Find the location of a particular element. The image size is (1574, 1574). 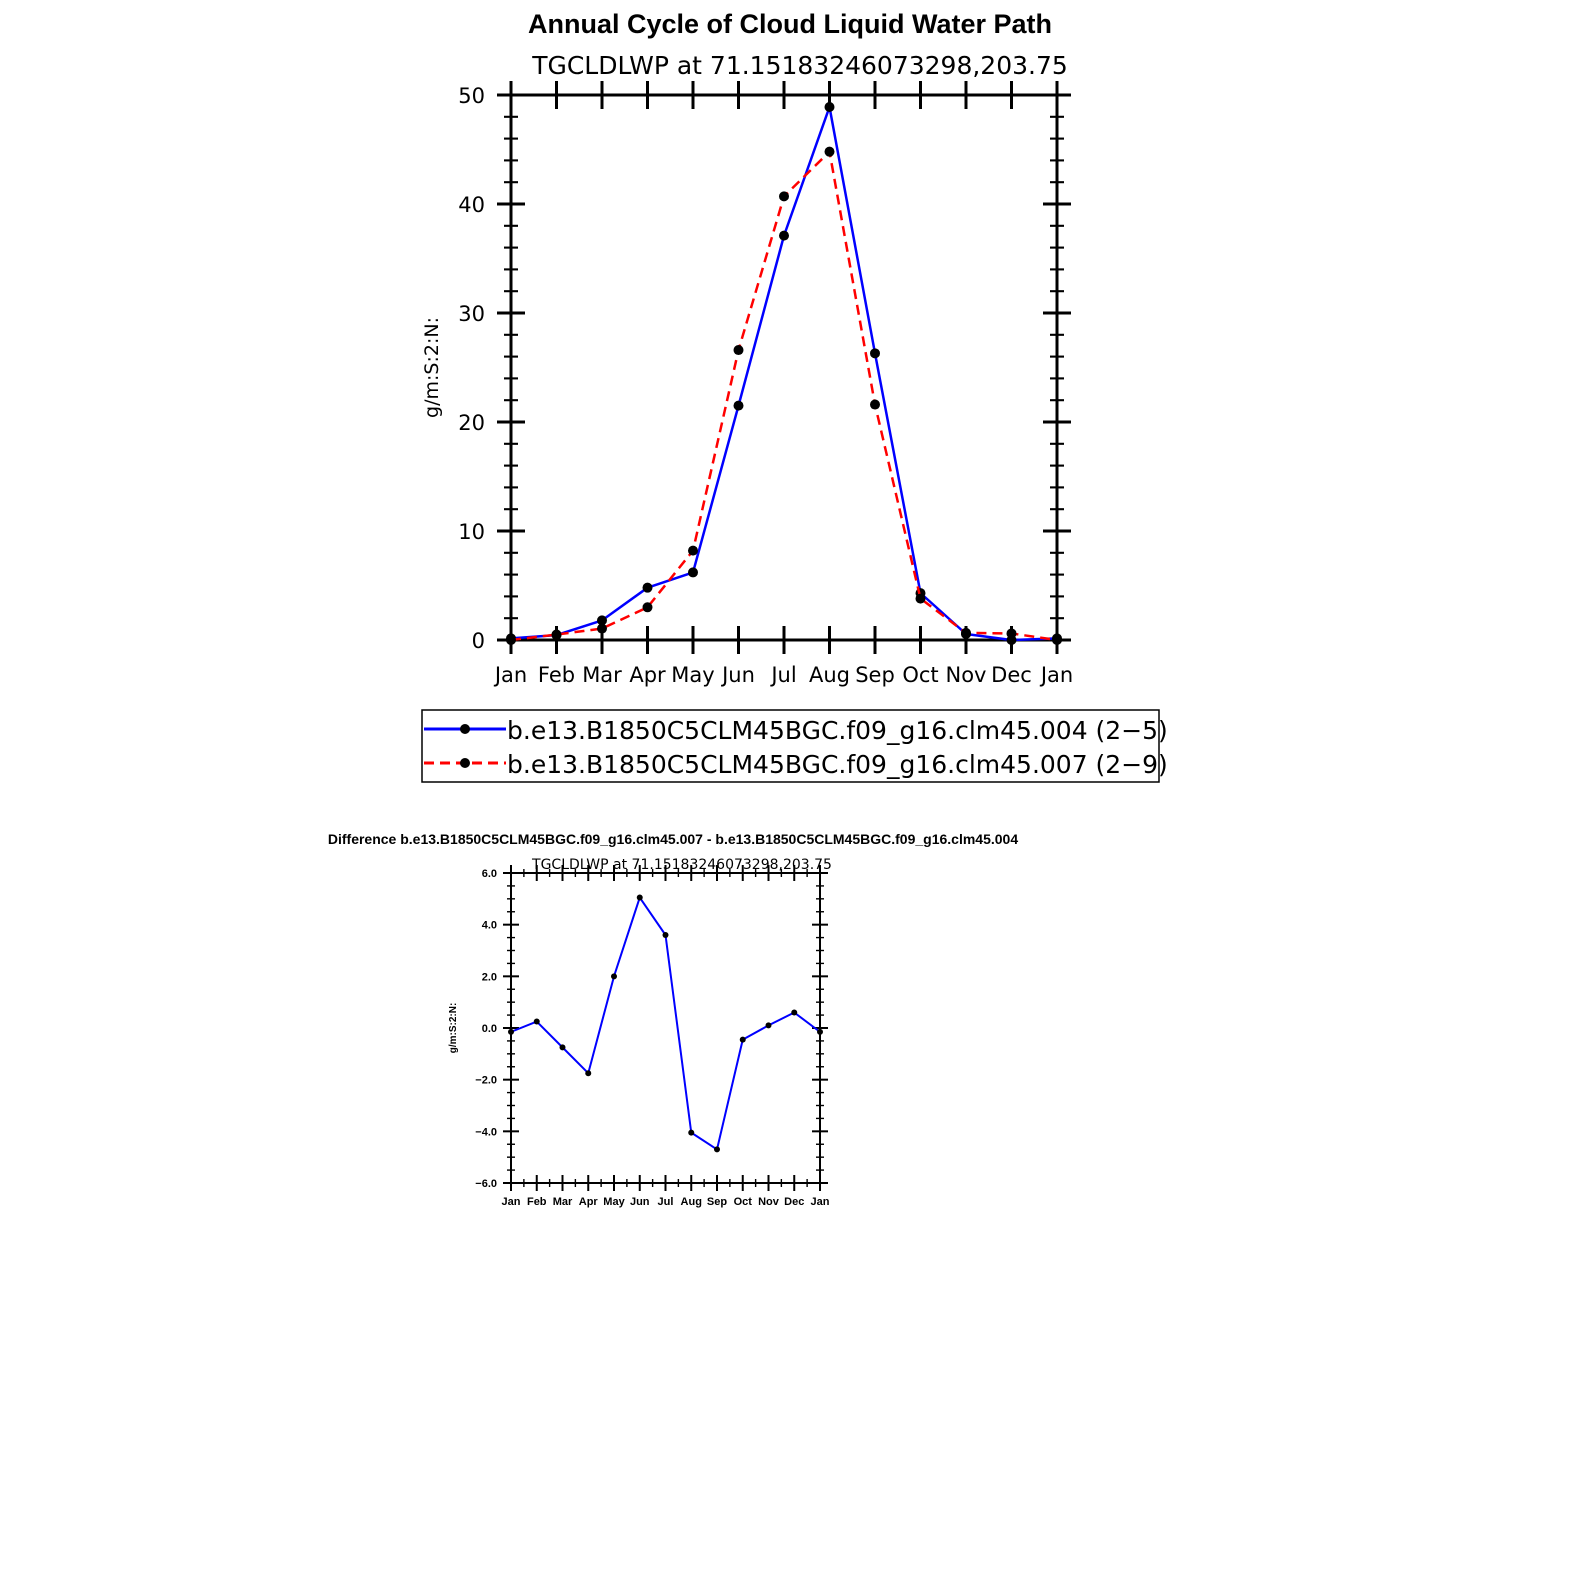

chart1-series is located at coordinates (784, 373).